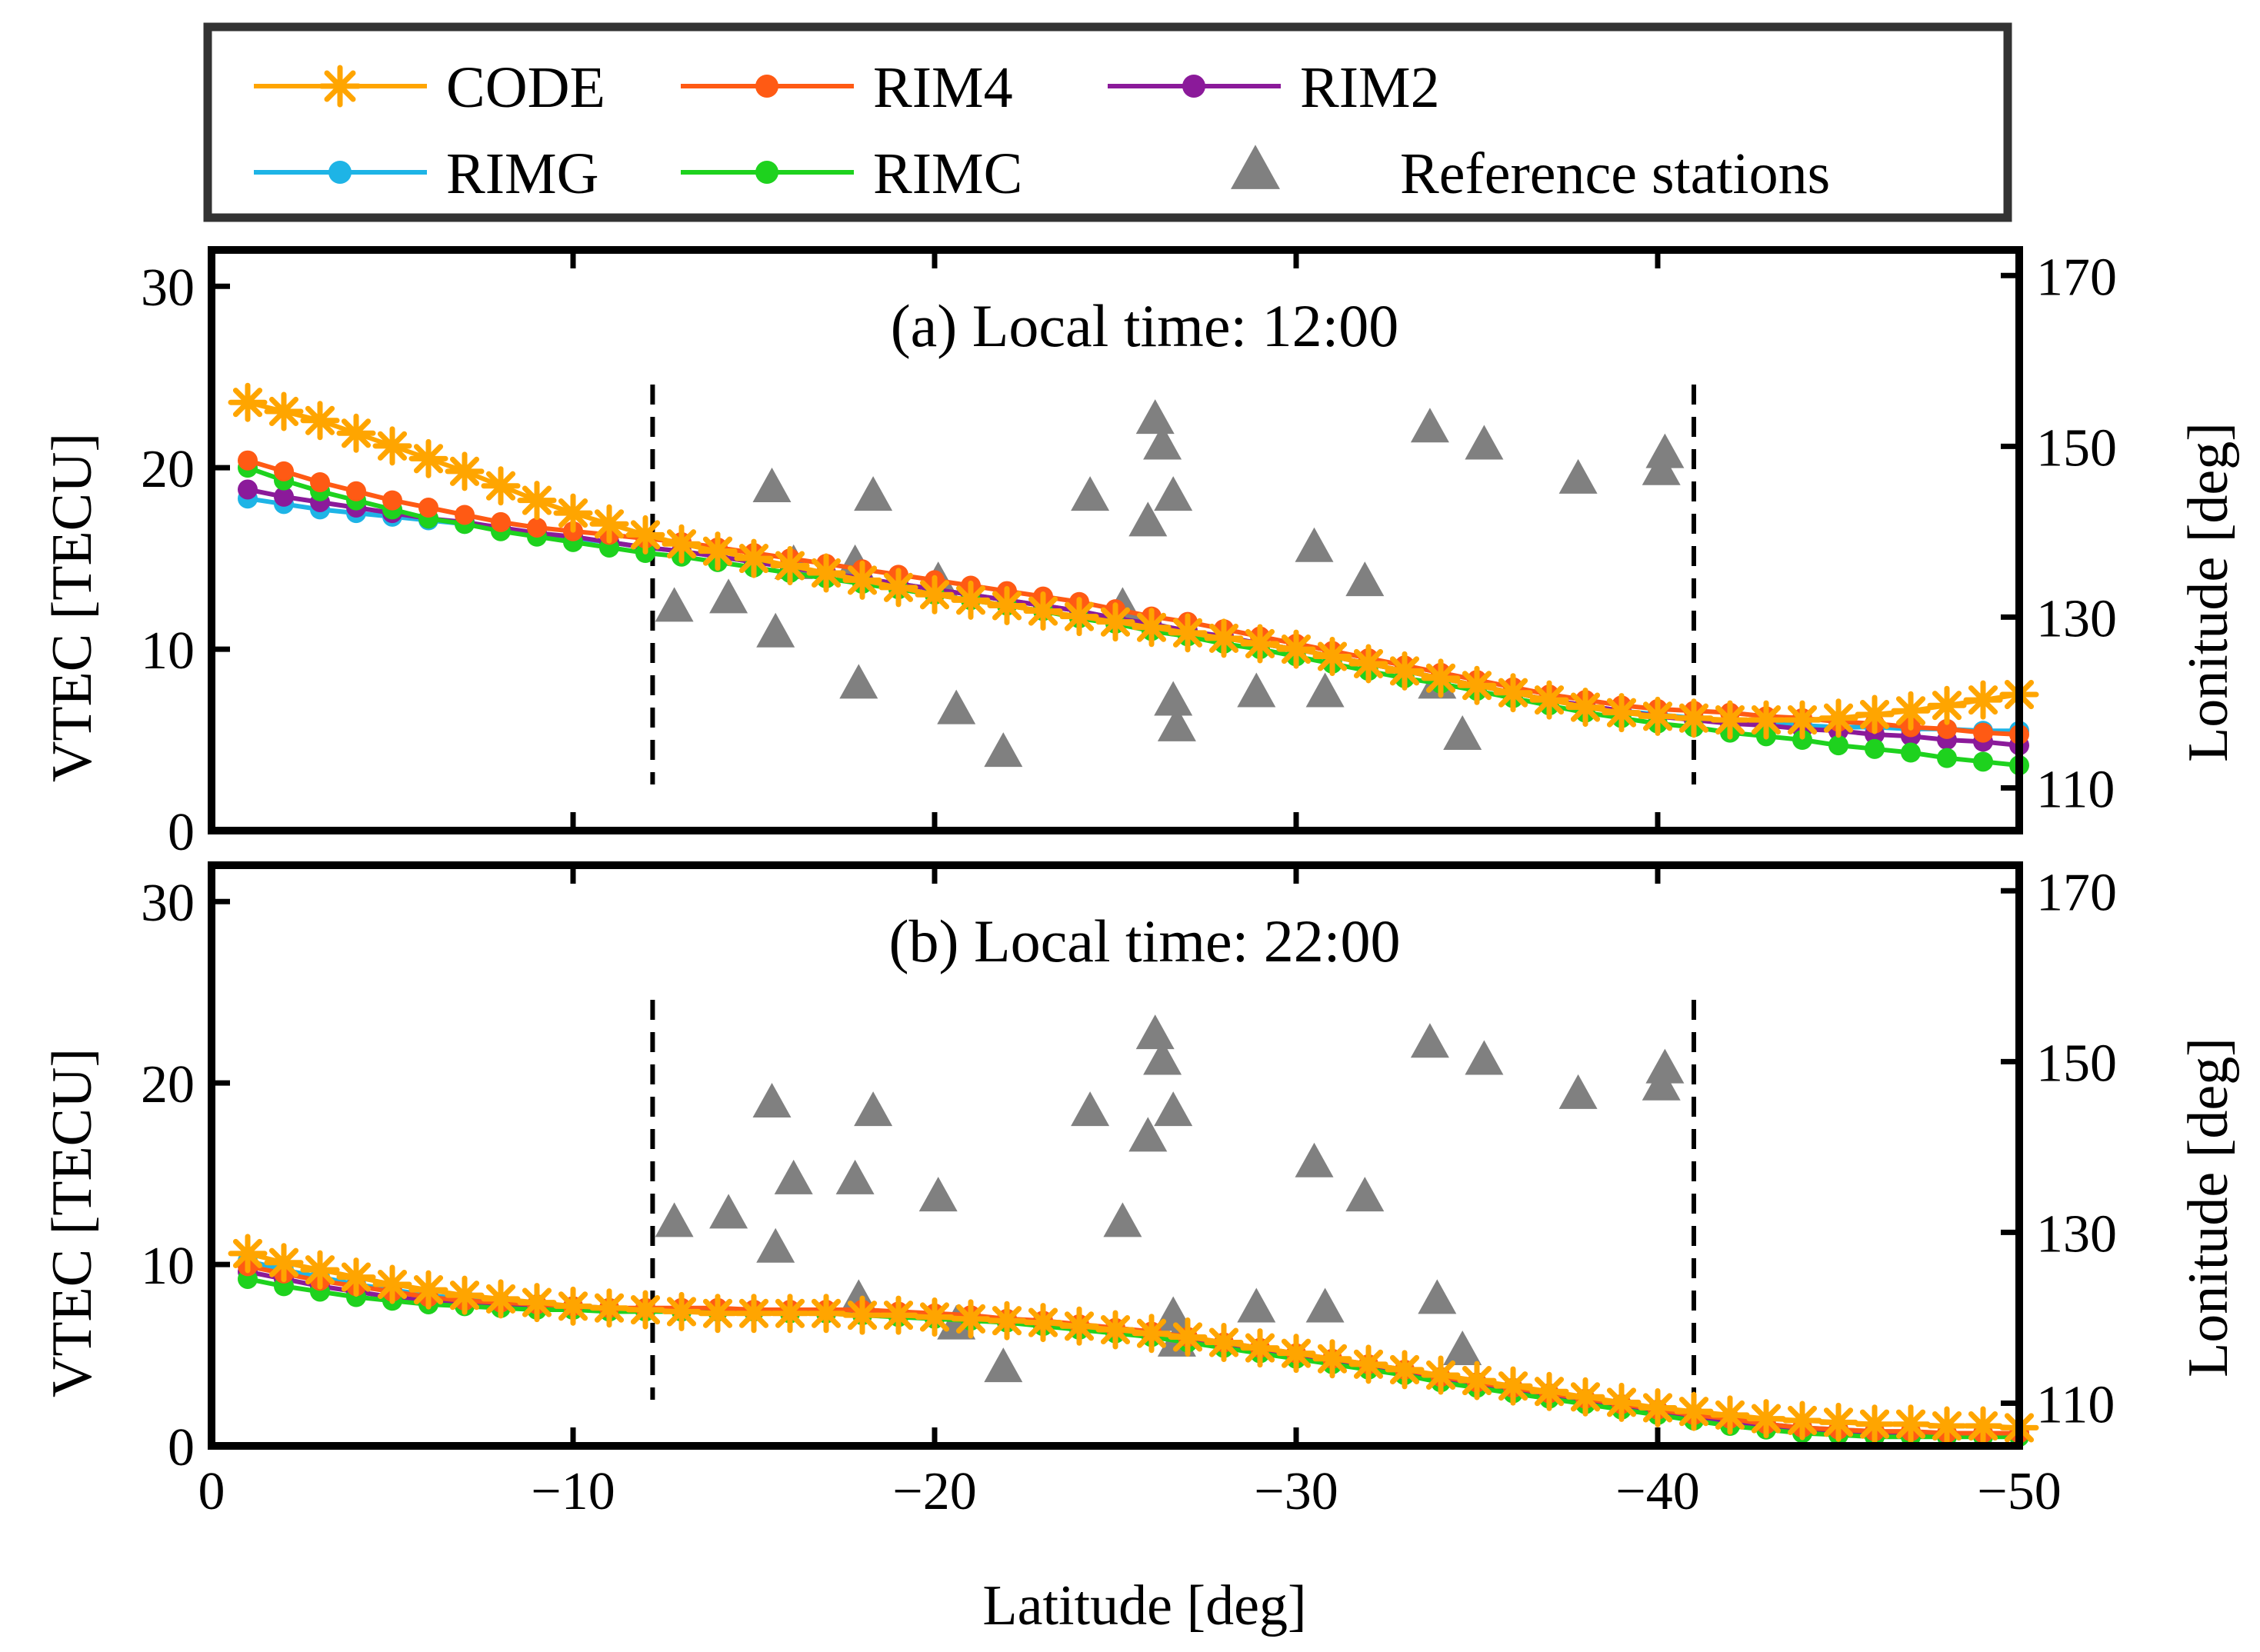  Describe the element at coordinates (947, 174) in the screenshot. I see `legend-label: RIMC` at that location.